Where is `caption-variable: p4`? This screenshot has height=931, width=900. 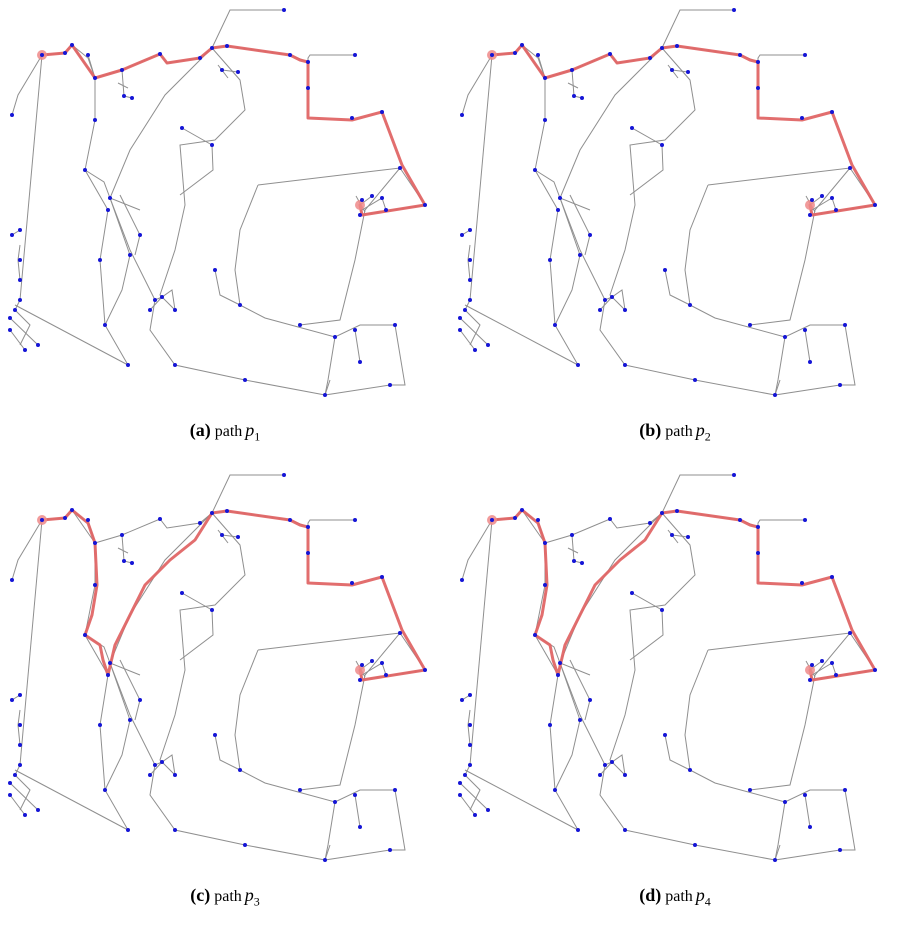 caption-variable: p4 is located at coordinates (703, 897).